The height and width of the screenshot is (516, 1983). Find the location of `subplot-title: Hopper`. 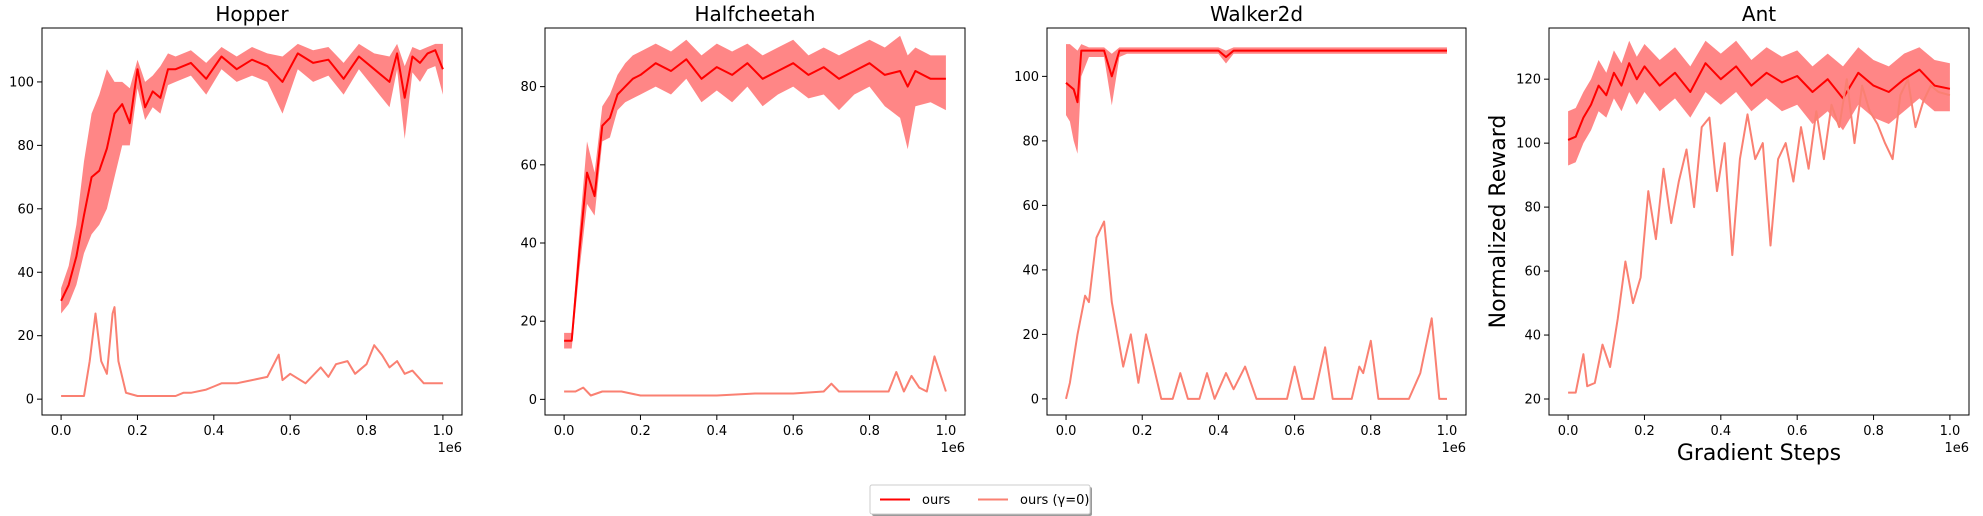

subplot-title: Hopper is located at coordinates (252, 14).